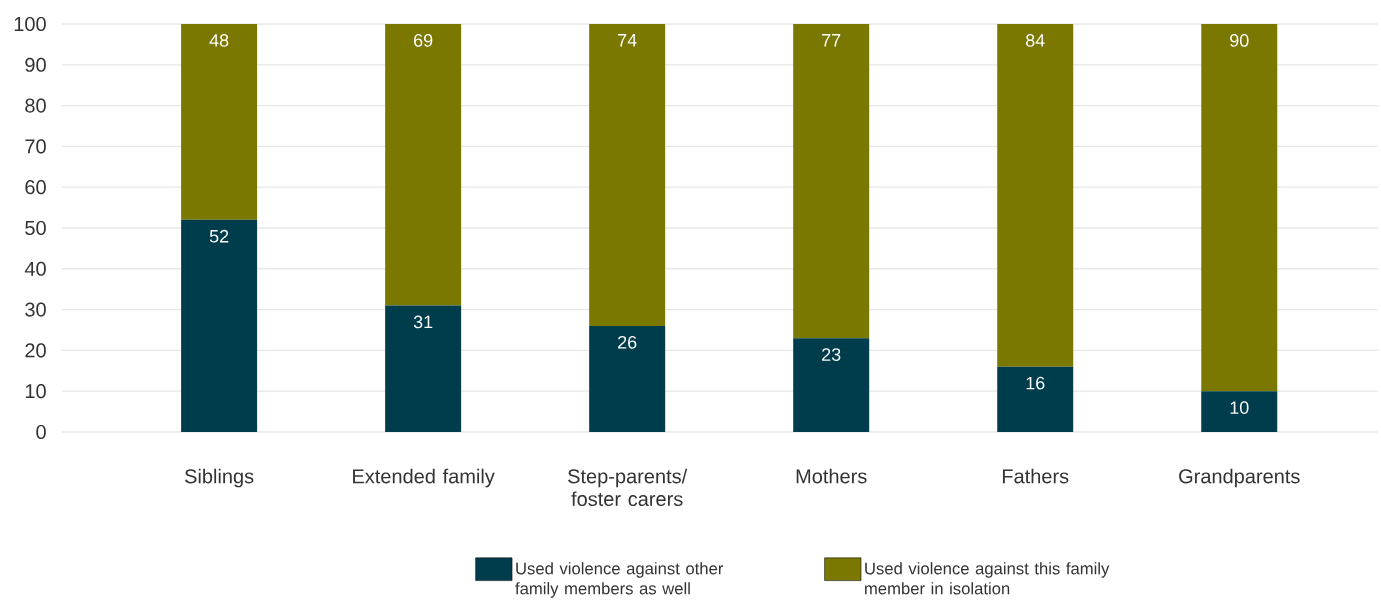 The width and height of the screenshot is (1381, 610). Describe the element at coordinates (424, 478) in the screenshot. I see `x-tick-label: Extended family` at that location.